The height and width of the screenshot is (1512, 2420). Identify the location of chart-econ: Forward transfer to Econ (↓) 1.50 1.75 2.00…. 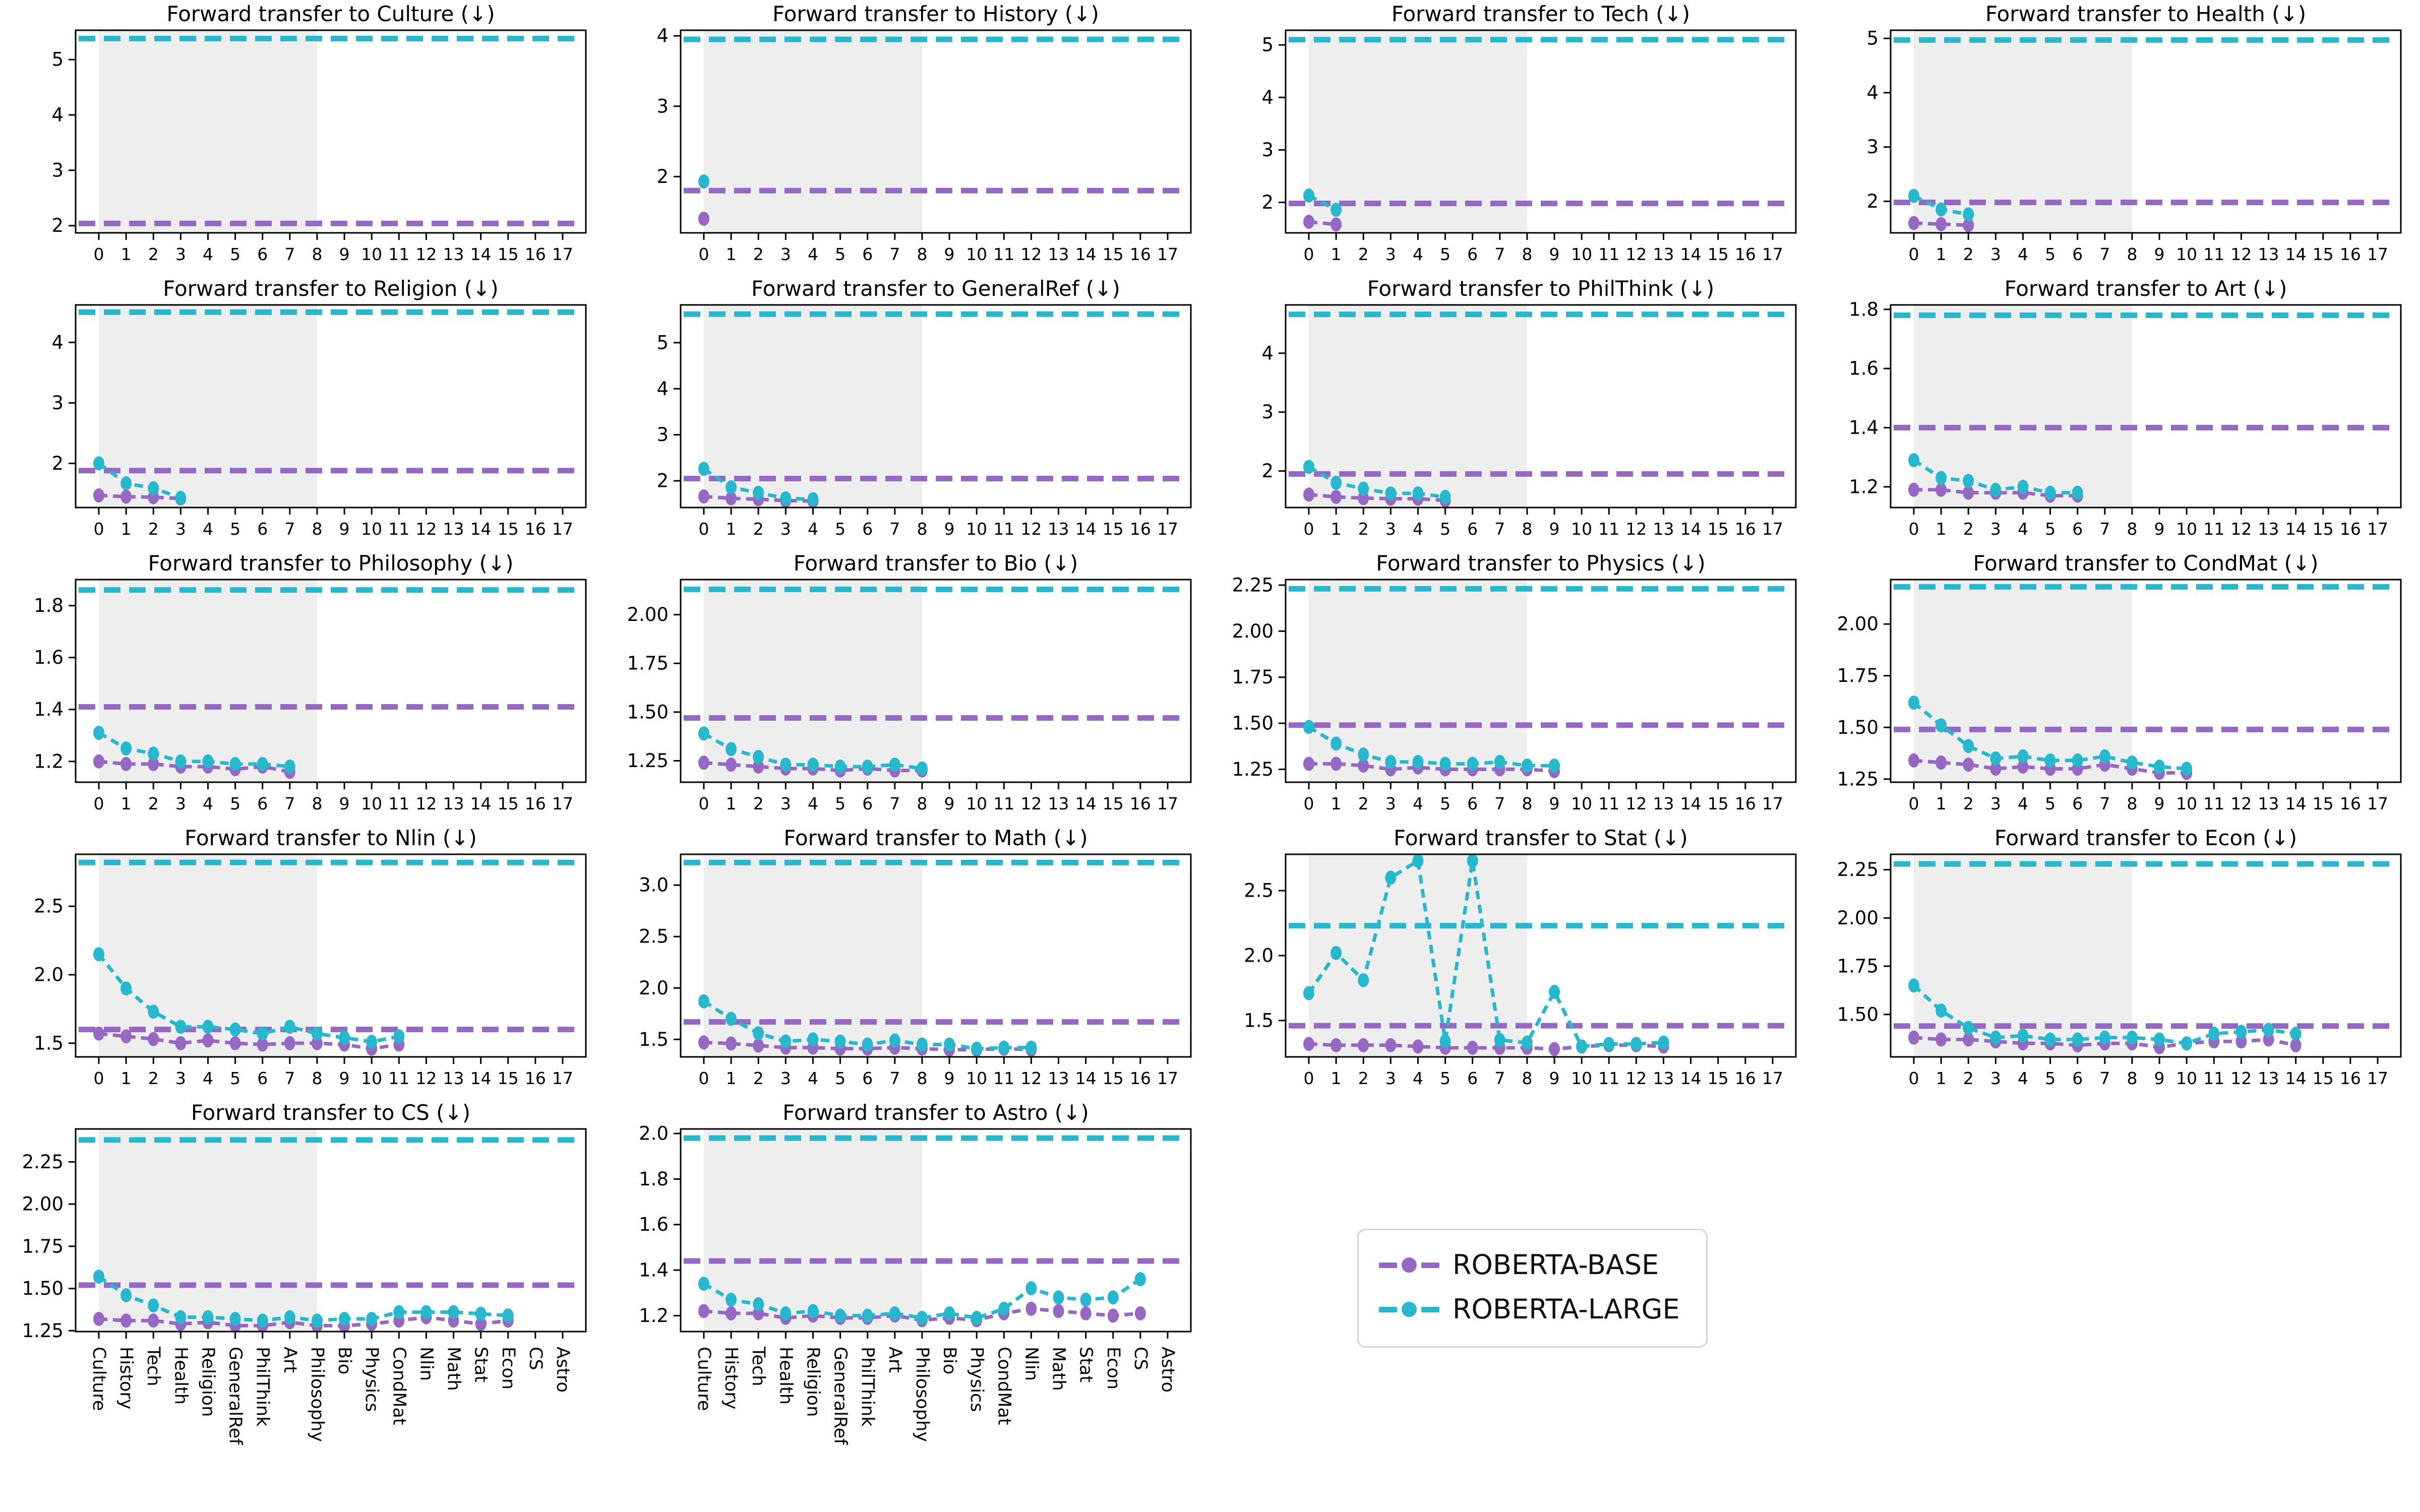
(2119, 957).